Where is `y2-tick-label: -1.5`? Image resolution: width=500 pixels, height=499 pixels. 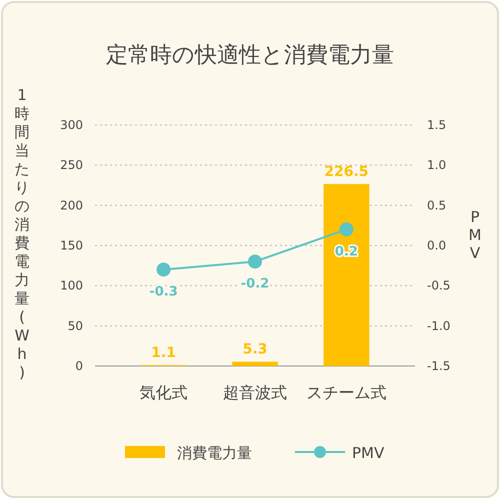 y2-tick-label: -1.5 is located at coordinates (438, 366).